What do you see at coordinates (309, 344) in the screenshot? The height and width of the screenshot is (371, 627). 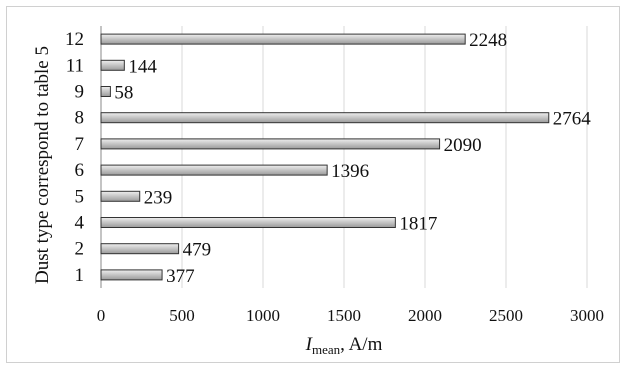 I see `x-axis-title-main: I` at bounding box center [309, 344].